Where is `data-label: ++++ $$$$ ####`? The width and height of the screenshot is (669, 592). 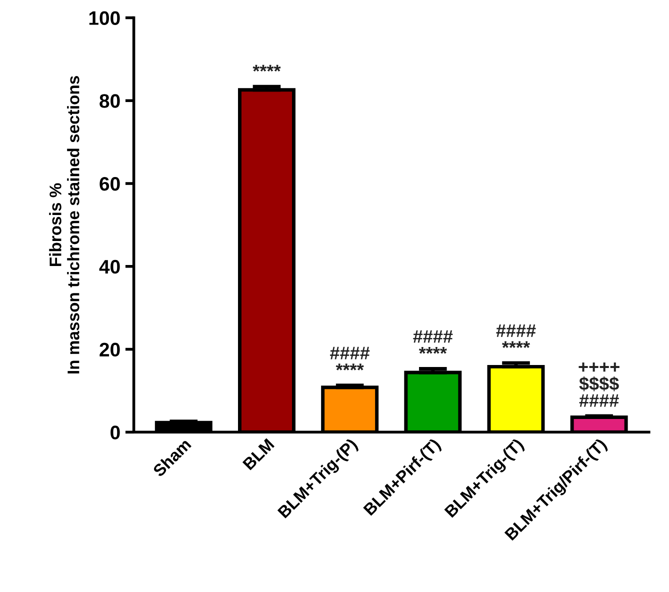 data-label: ++++ $$$$ #### is located at coordinates (599, 384).